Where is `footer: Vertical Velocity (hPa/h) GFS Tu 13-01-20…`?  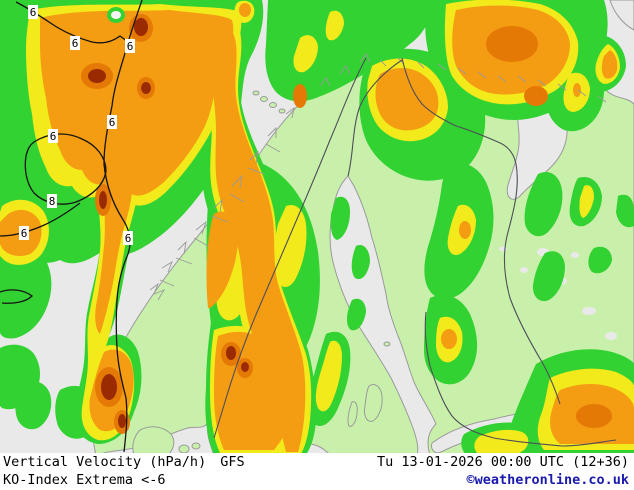
footer: Vertical Velocity (hPa/h) GFS Tu 13-01-20… is located at coordinates (317, 471).